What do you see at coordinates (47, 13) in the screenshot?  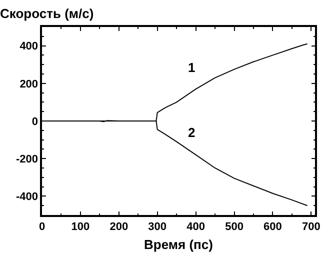 I see `y-axis-title: Скорость (м/с)` at bounding box center [47, 13].